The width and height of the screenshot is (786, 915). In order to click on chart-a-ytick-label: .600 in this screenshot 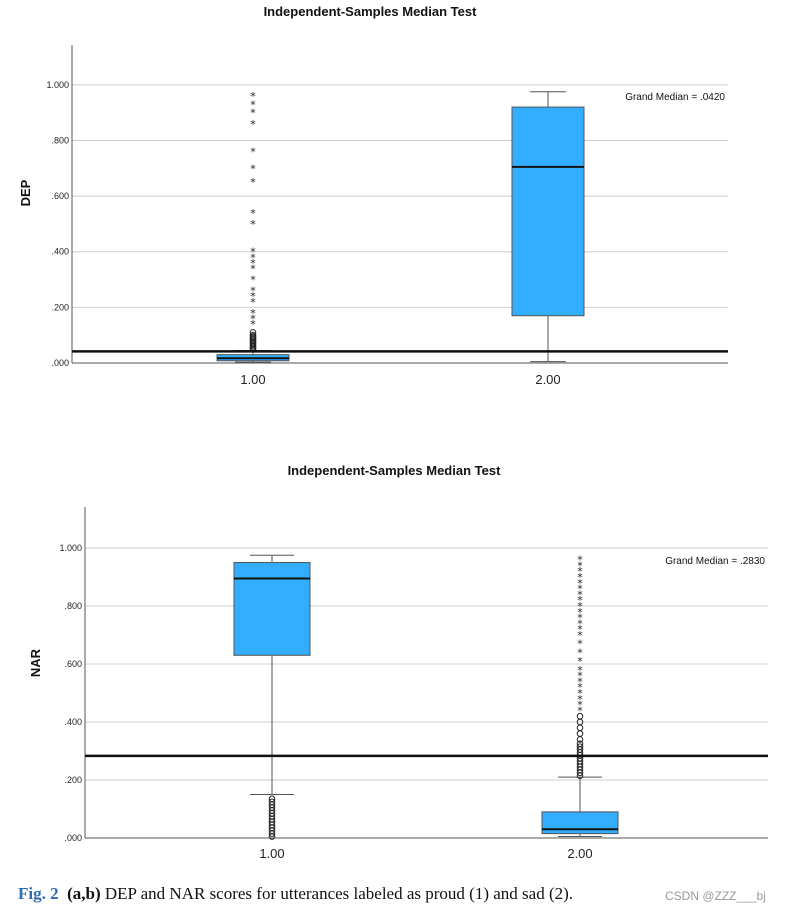, I will do `click(60, 196)`.